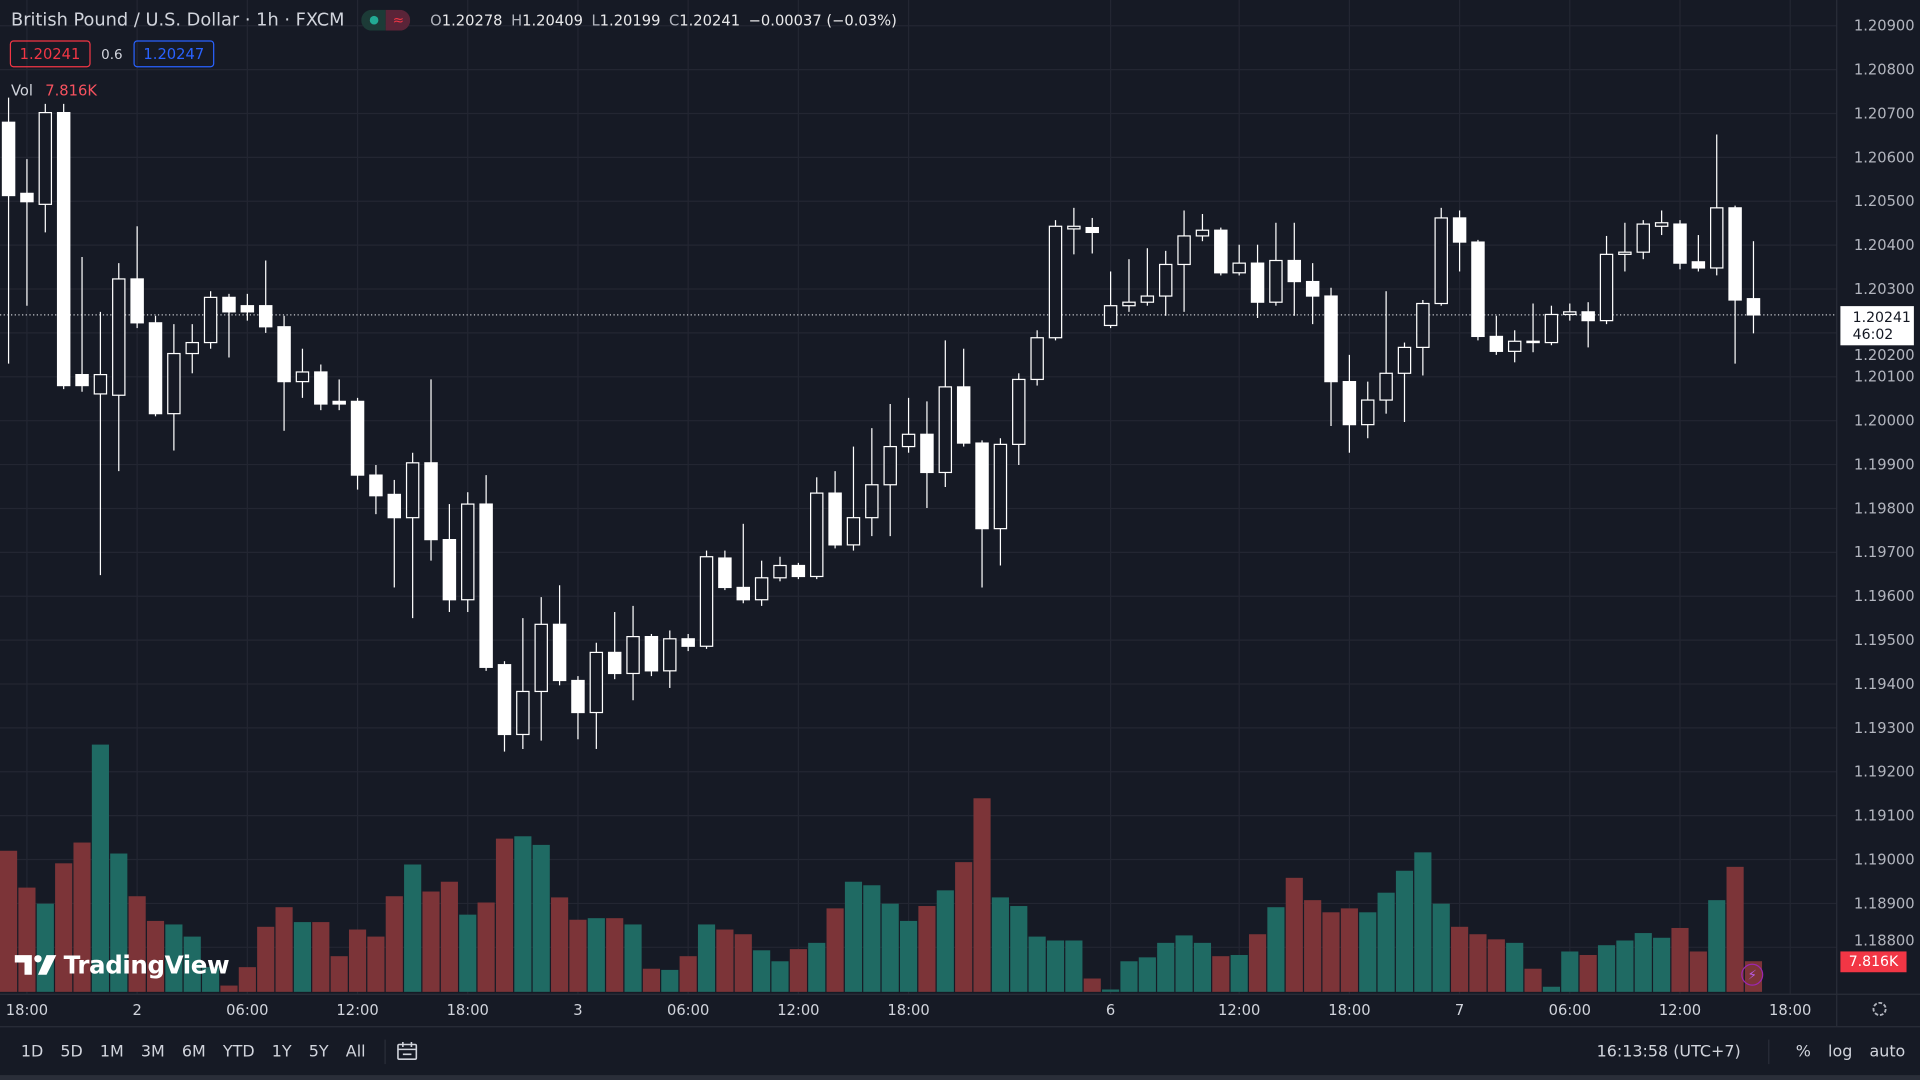  Describe the element at coordinates (111, 1052) in the screenshot. I see `range-1m: 1M` at that location.